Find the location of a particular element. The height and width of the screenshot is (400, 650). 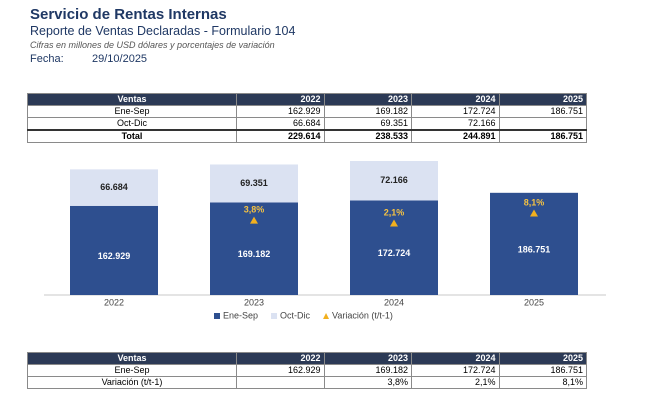

legend-label: Oct-Dic is located at coordinates (295, 315).